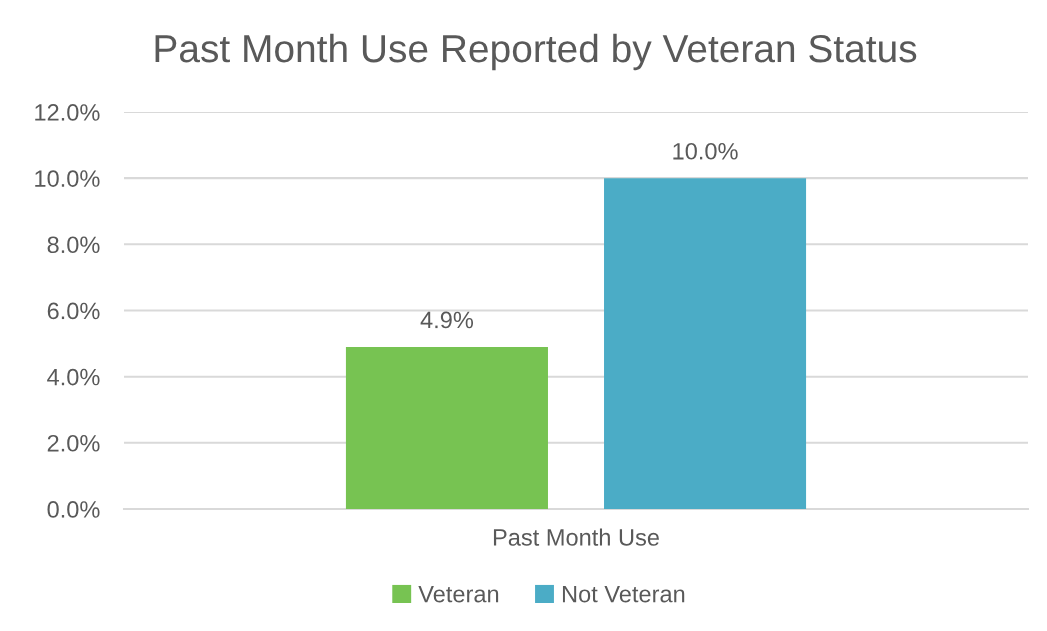  I want to click on y-tick-label: 8.0%, so click(73, 245).